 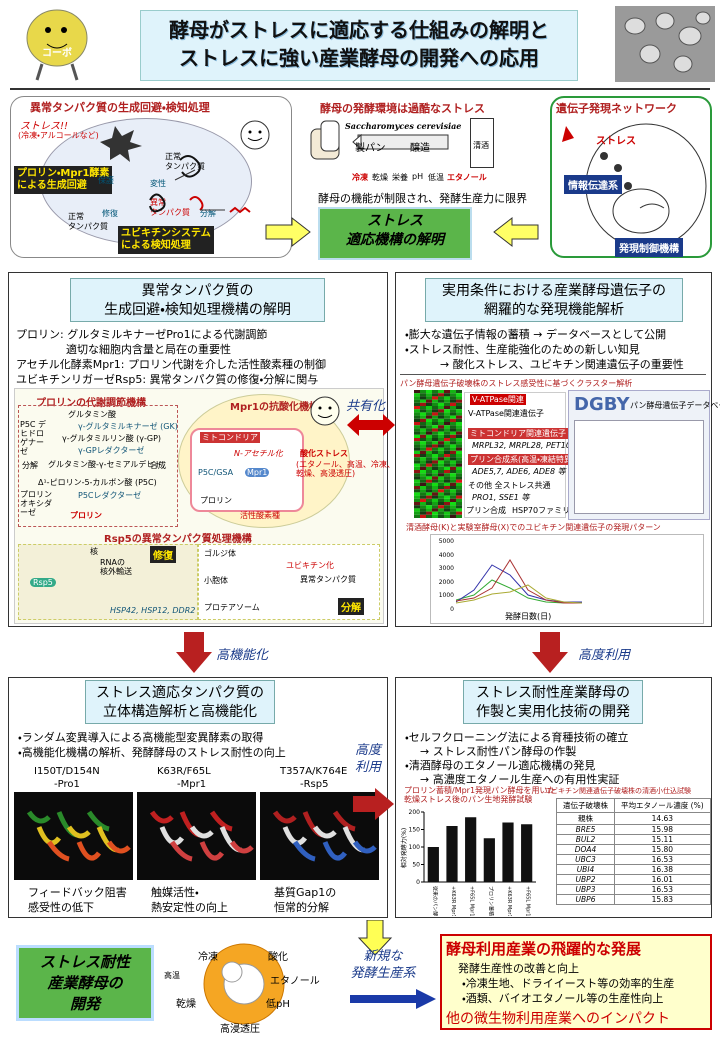 I want to click on cluster-label: V-ATPase関連遺伝子, so click(x=506, y=413).